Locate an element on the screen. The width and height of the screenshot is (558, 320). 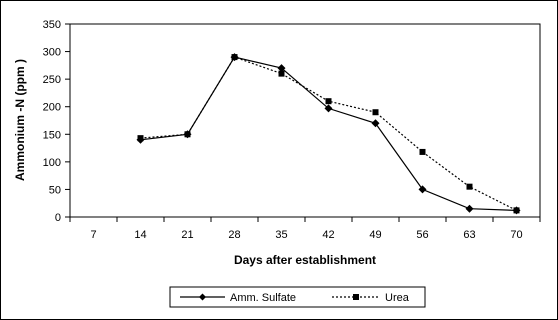
y-tick-label: 350 is located at coordinates (52, 25).